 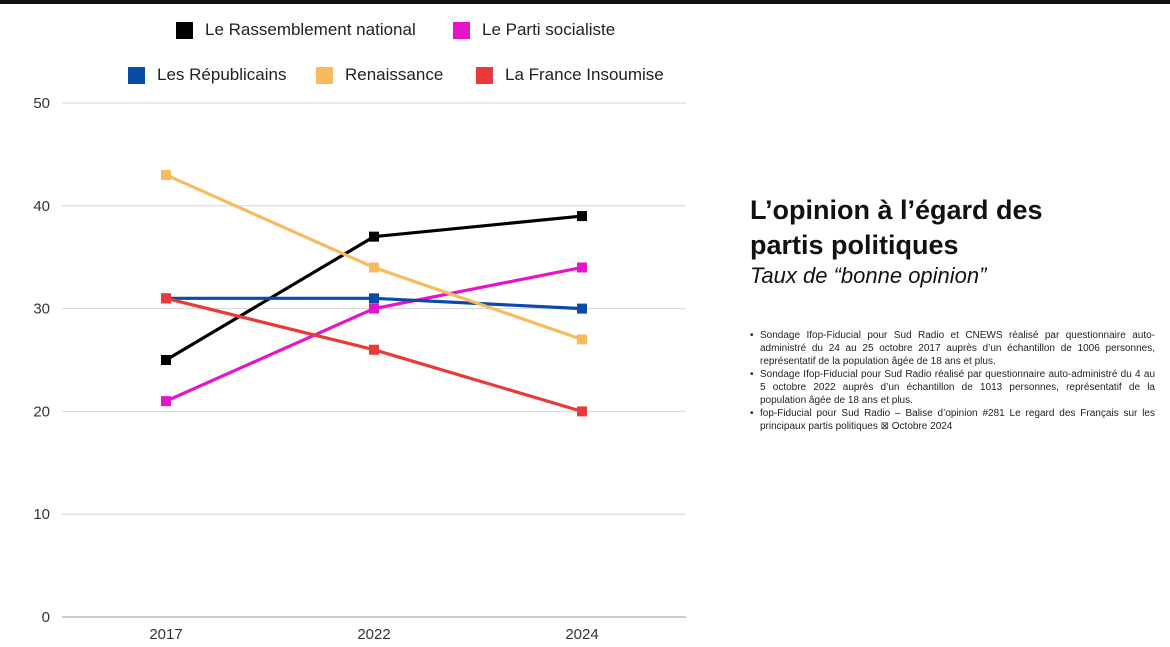 What do you see at coordinates (896, 210) in the screenshot?
I see `panel-title-line1: L’opinion à l’égard des` at bounding box center [896, 210].